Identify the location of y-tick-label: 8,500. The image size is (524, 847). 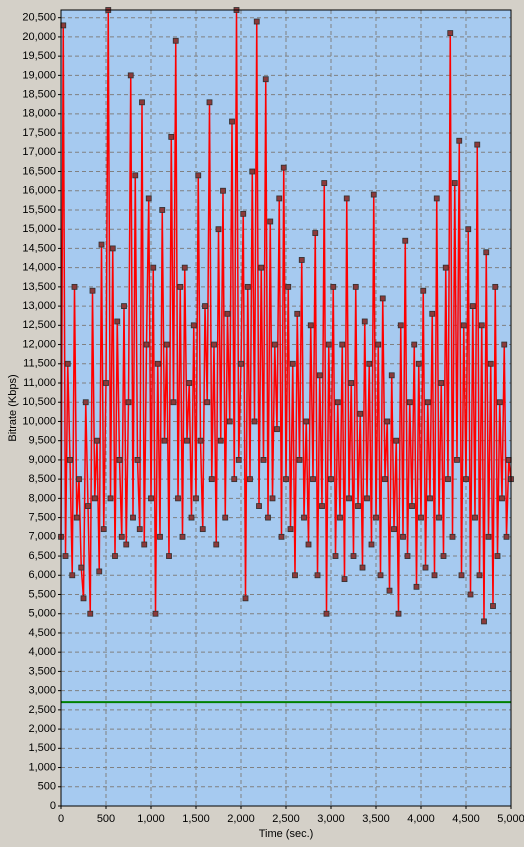
(42, 479).